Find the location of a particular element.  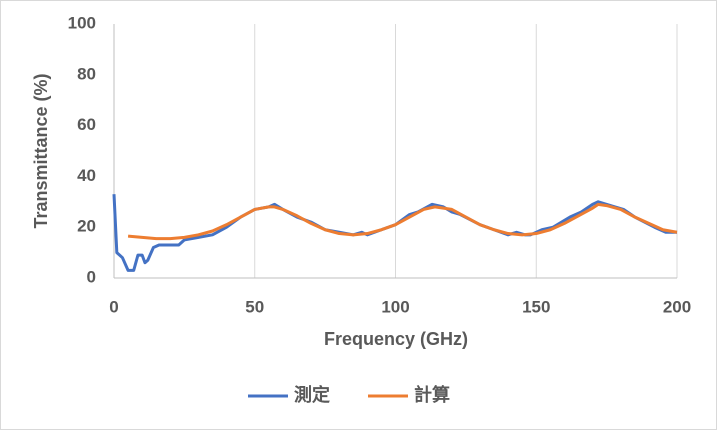

x-tick-label: 0 is located at coordinates (113, 306).